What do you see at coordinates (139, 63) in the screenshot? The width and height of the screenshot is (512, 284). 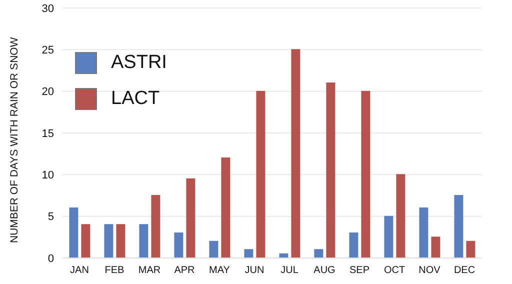 I see `legend-label: ASTRI` at bounding box center [139, 63].